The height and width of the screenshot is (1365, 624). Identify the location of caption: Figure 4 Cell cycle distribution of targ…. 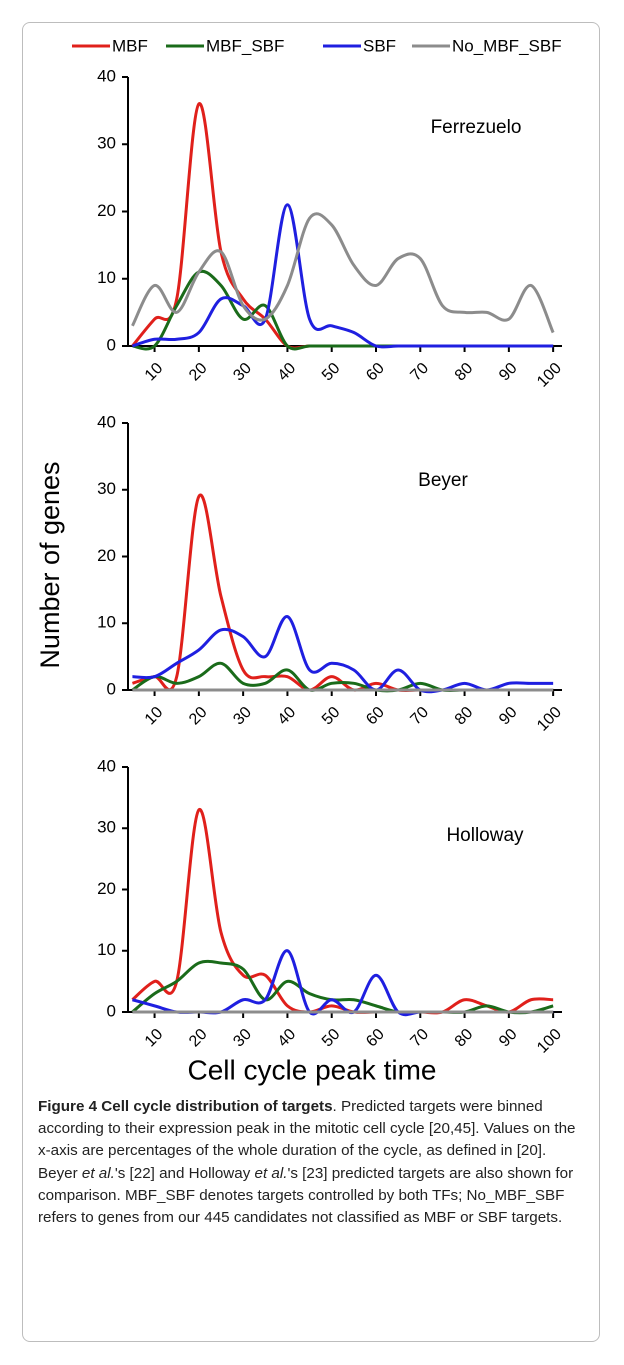
(314, 1162).